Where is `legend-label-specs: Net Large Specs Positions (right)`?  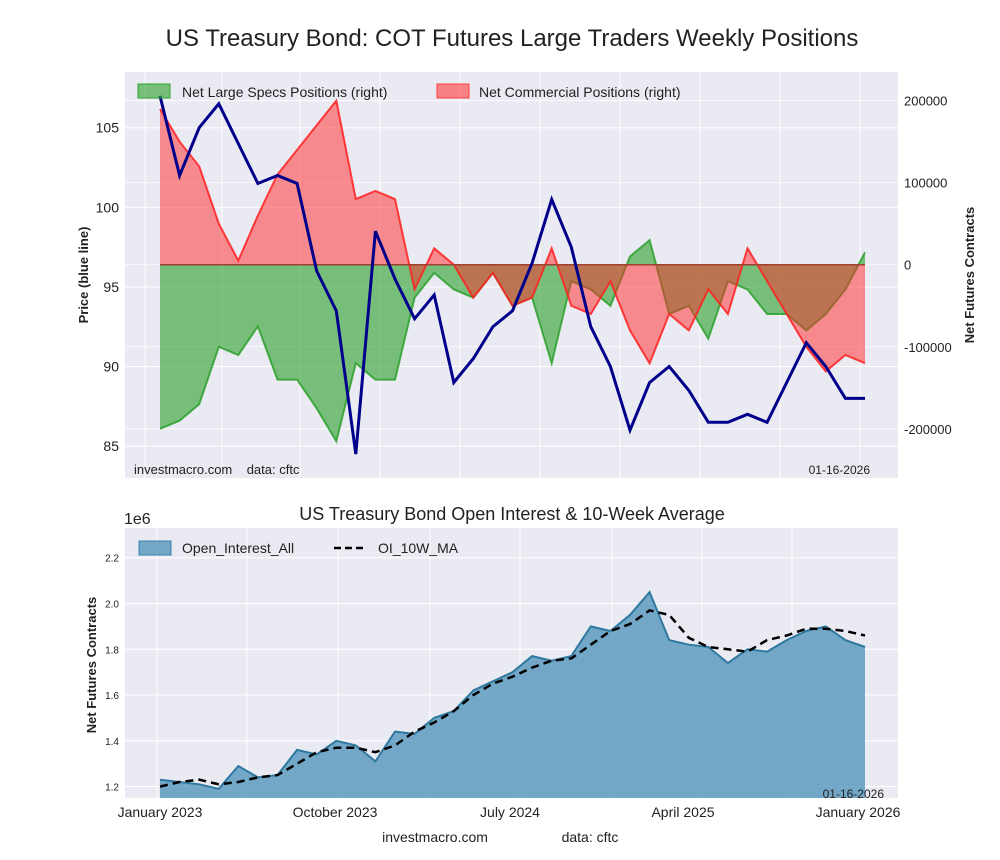 legend-label-specs: Net Large Specs Positions (right) is located at coordinates (284, 92).